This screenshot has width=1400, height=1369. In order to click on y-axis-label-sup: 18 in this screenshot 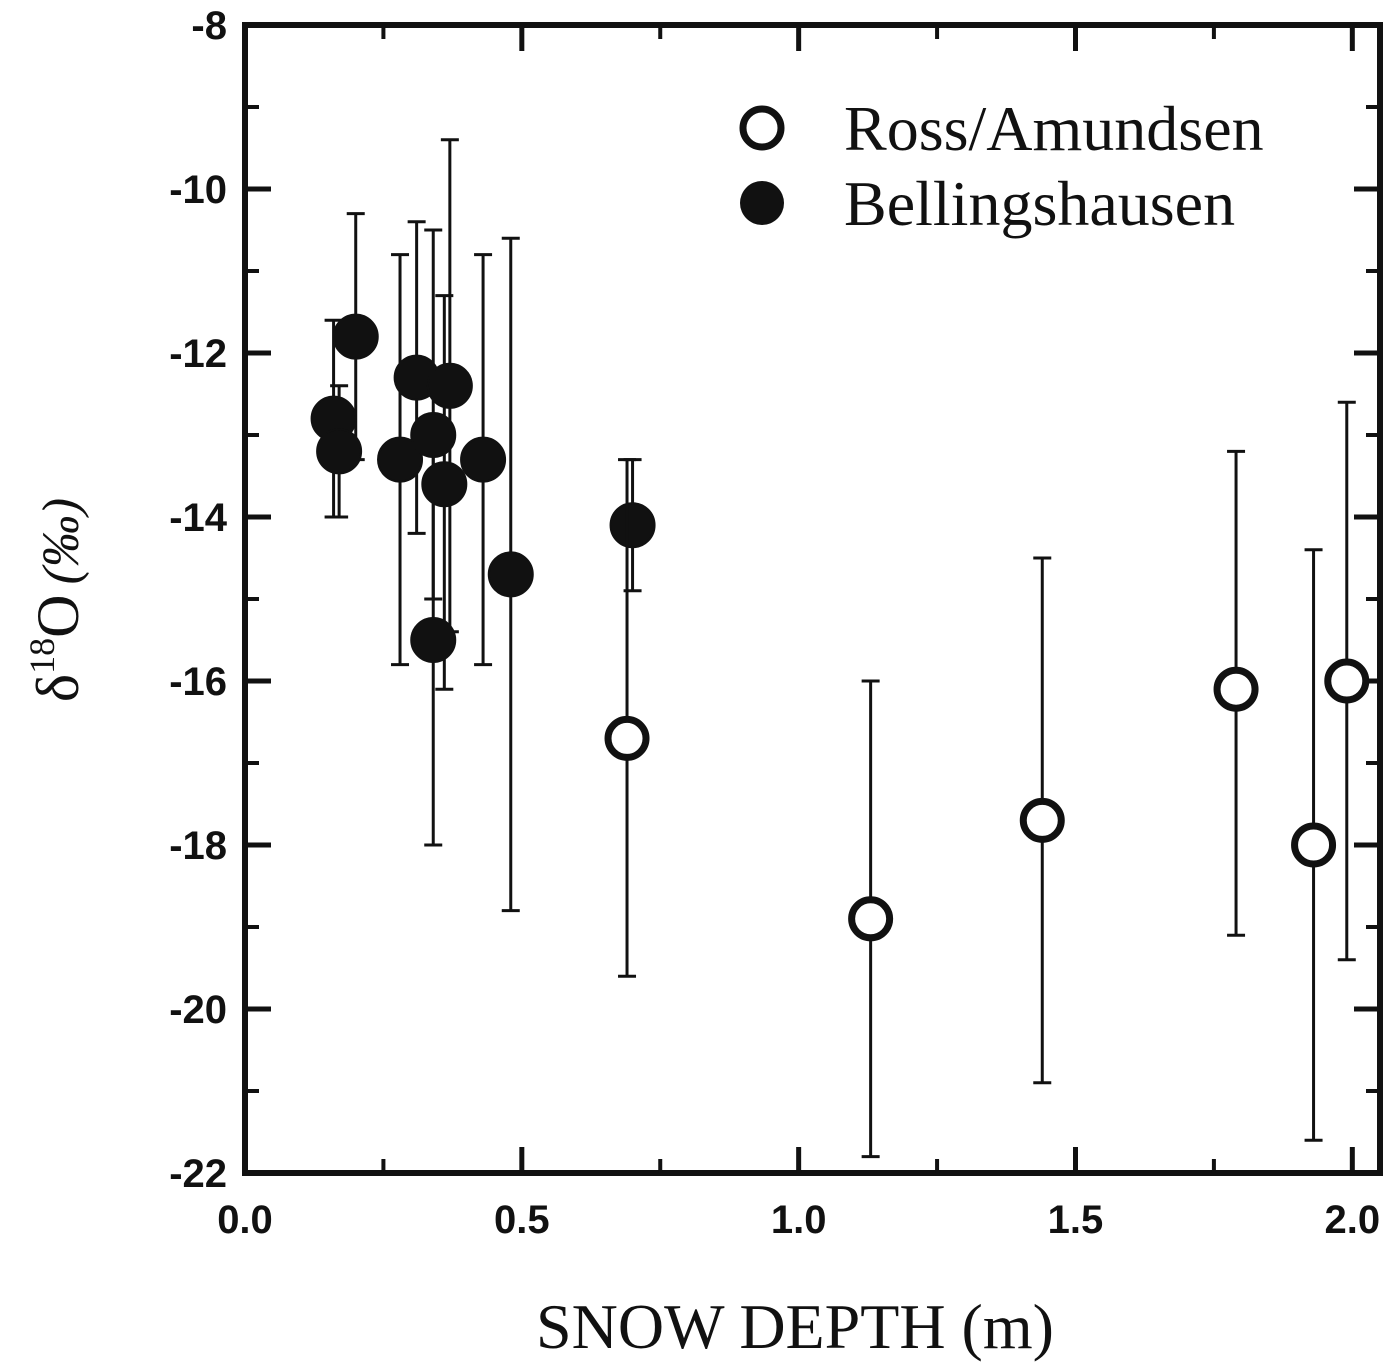, I will do `click(42, 656)`.